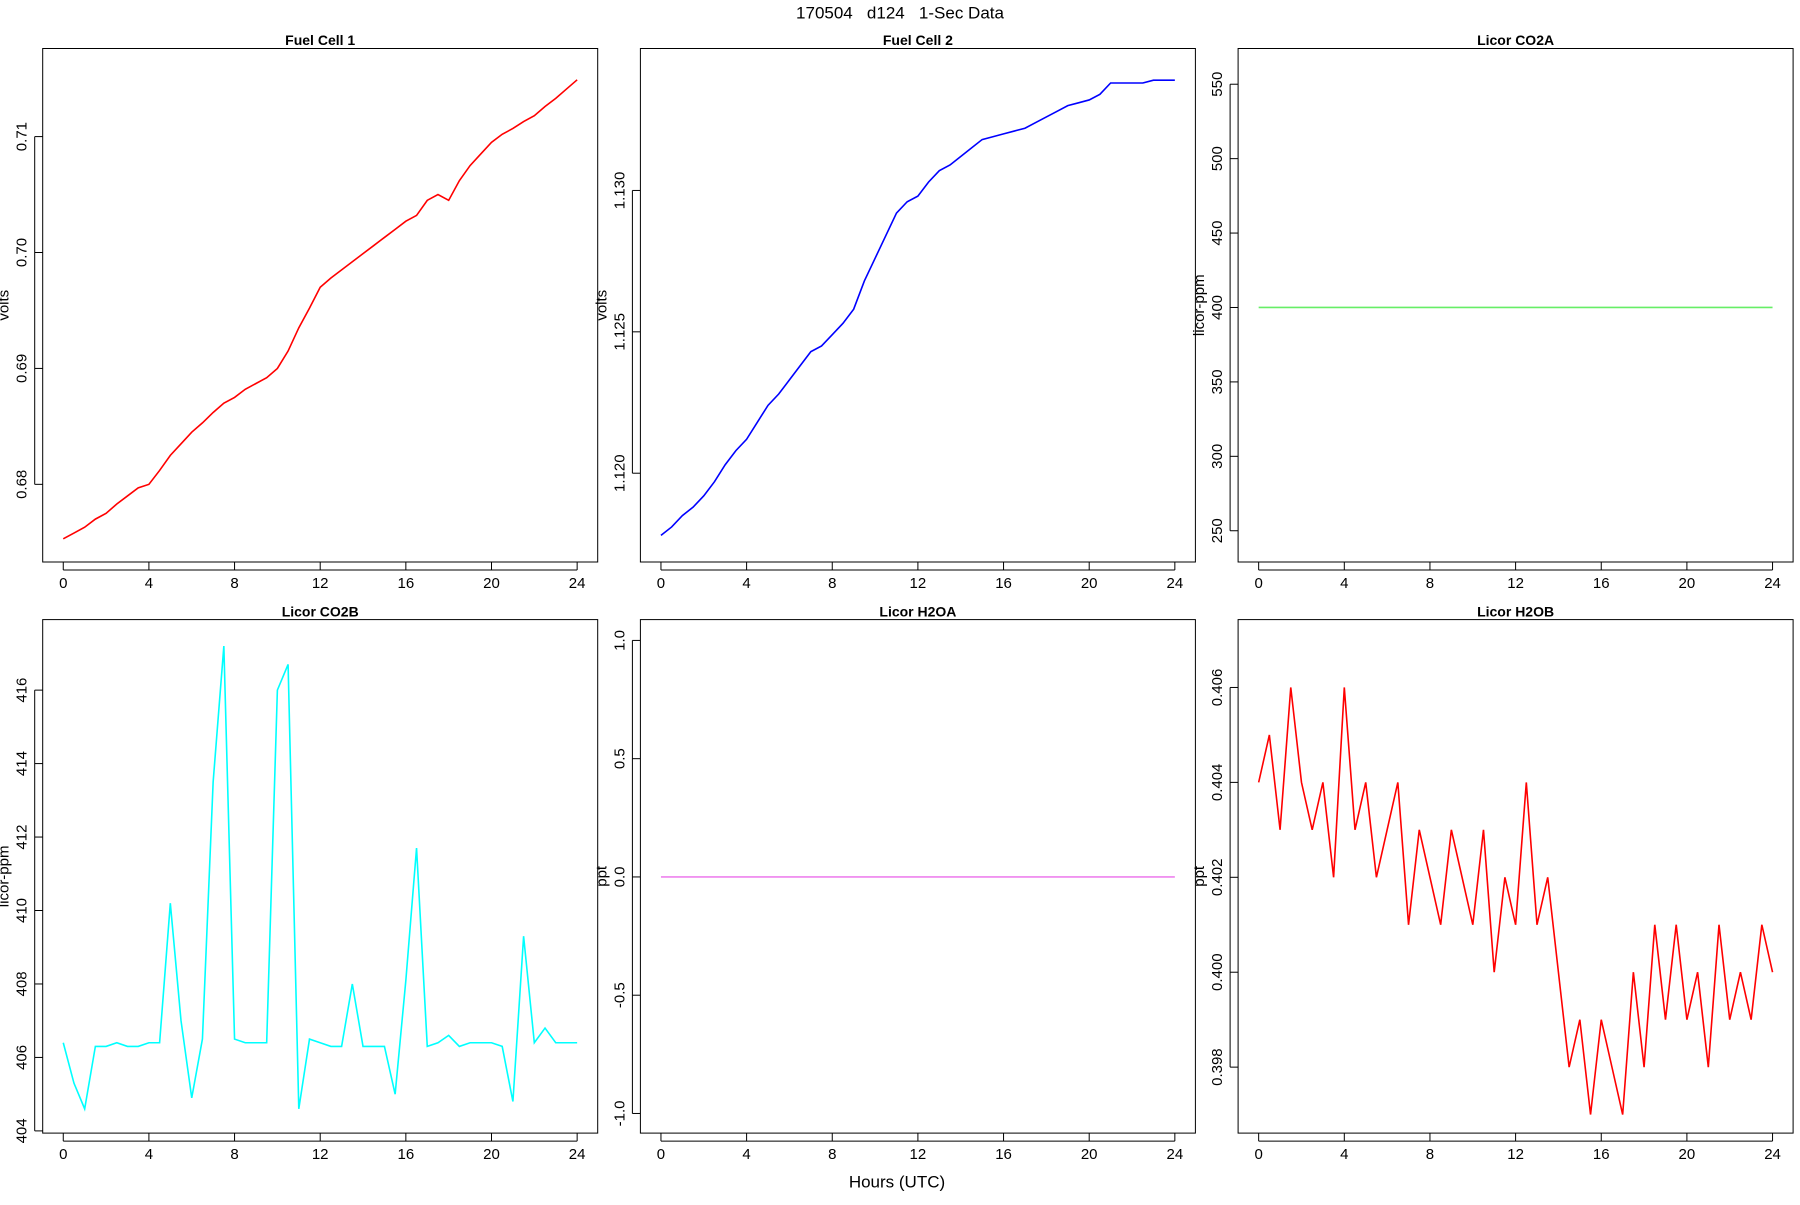 Image resolution: width=1800 pixels, height=1205 pixels. What do you see at coordinates (1515, 40) in the screenshot?
I see `panel-title: Licor CO2A` at bounding box center [1515, 40].